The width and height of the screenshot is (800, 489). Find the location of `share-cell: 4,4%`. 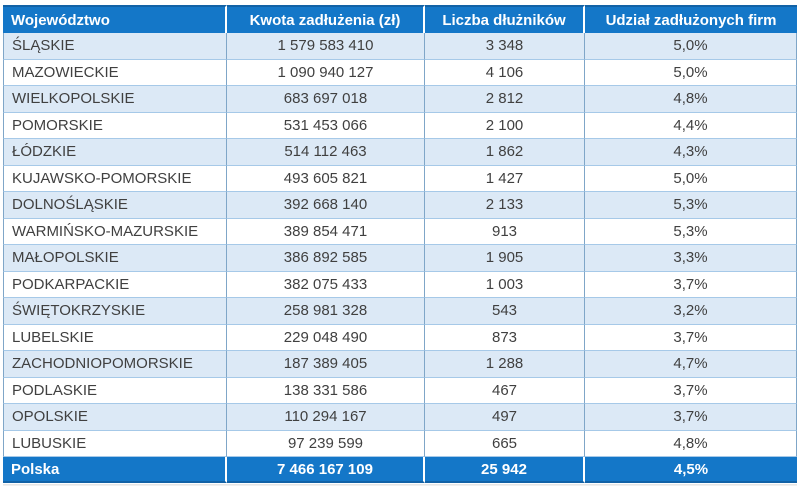

share-cell: 4,4% is located at coordinates (691, 125).